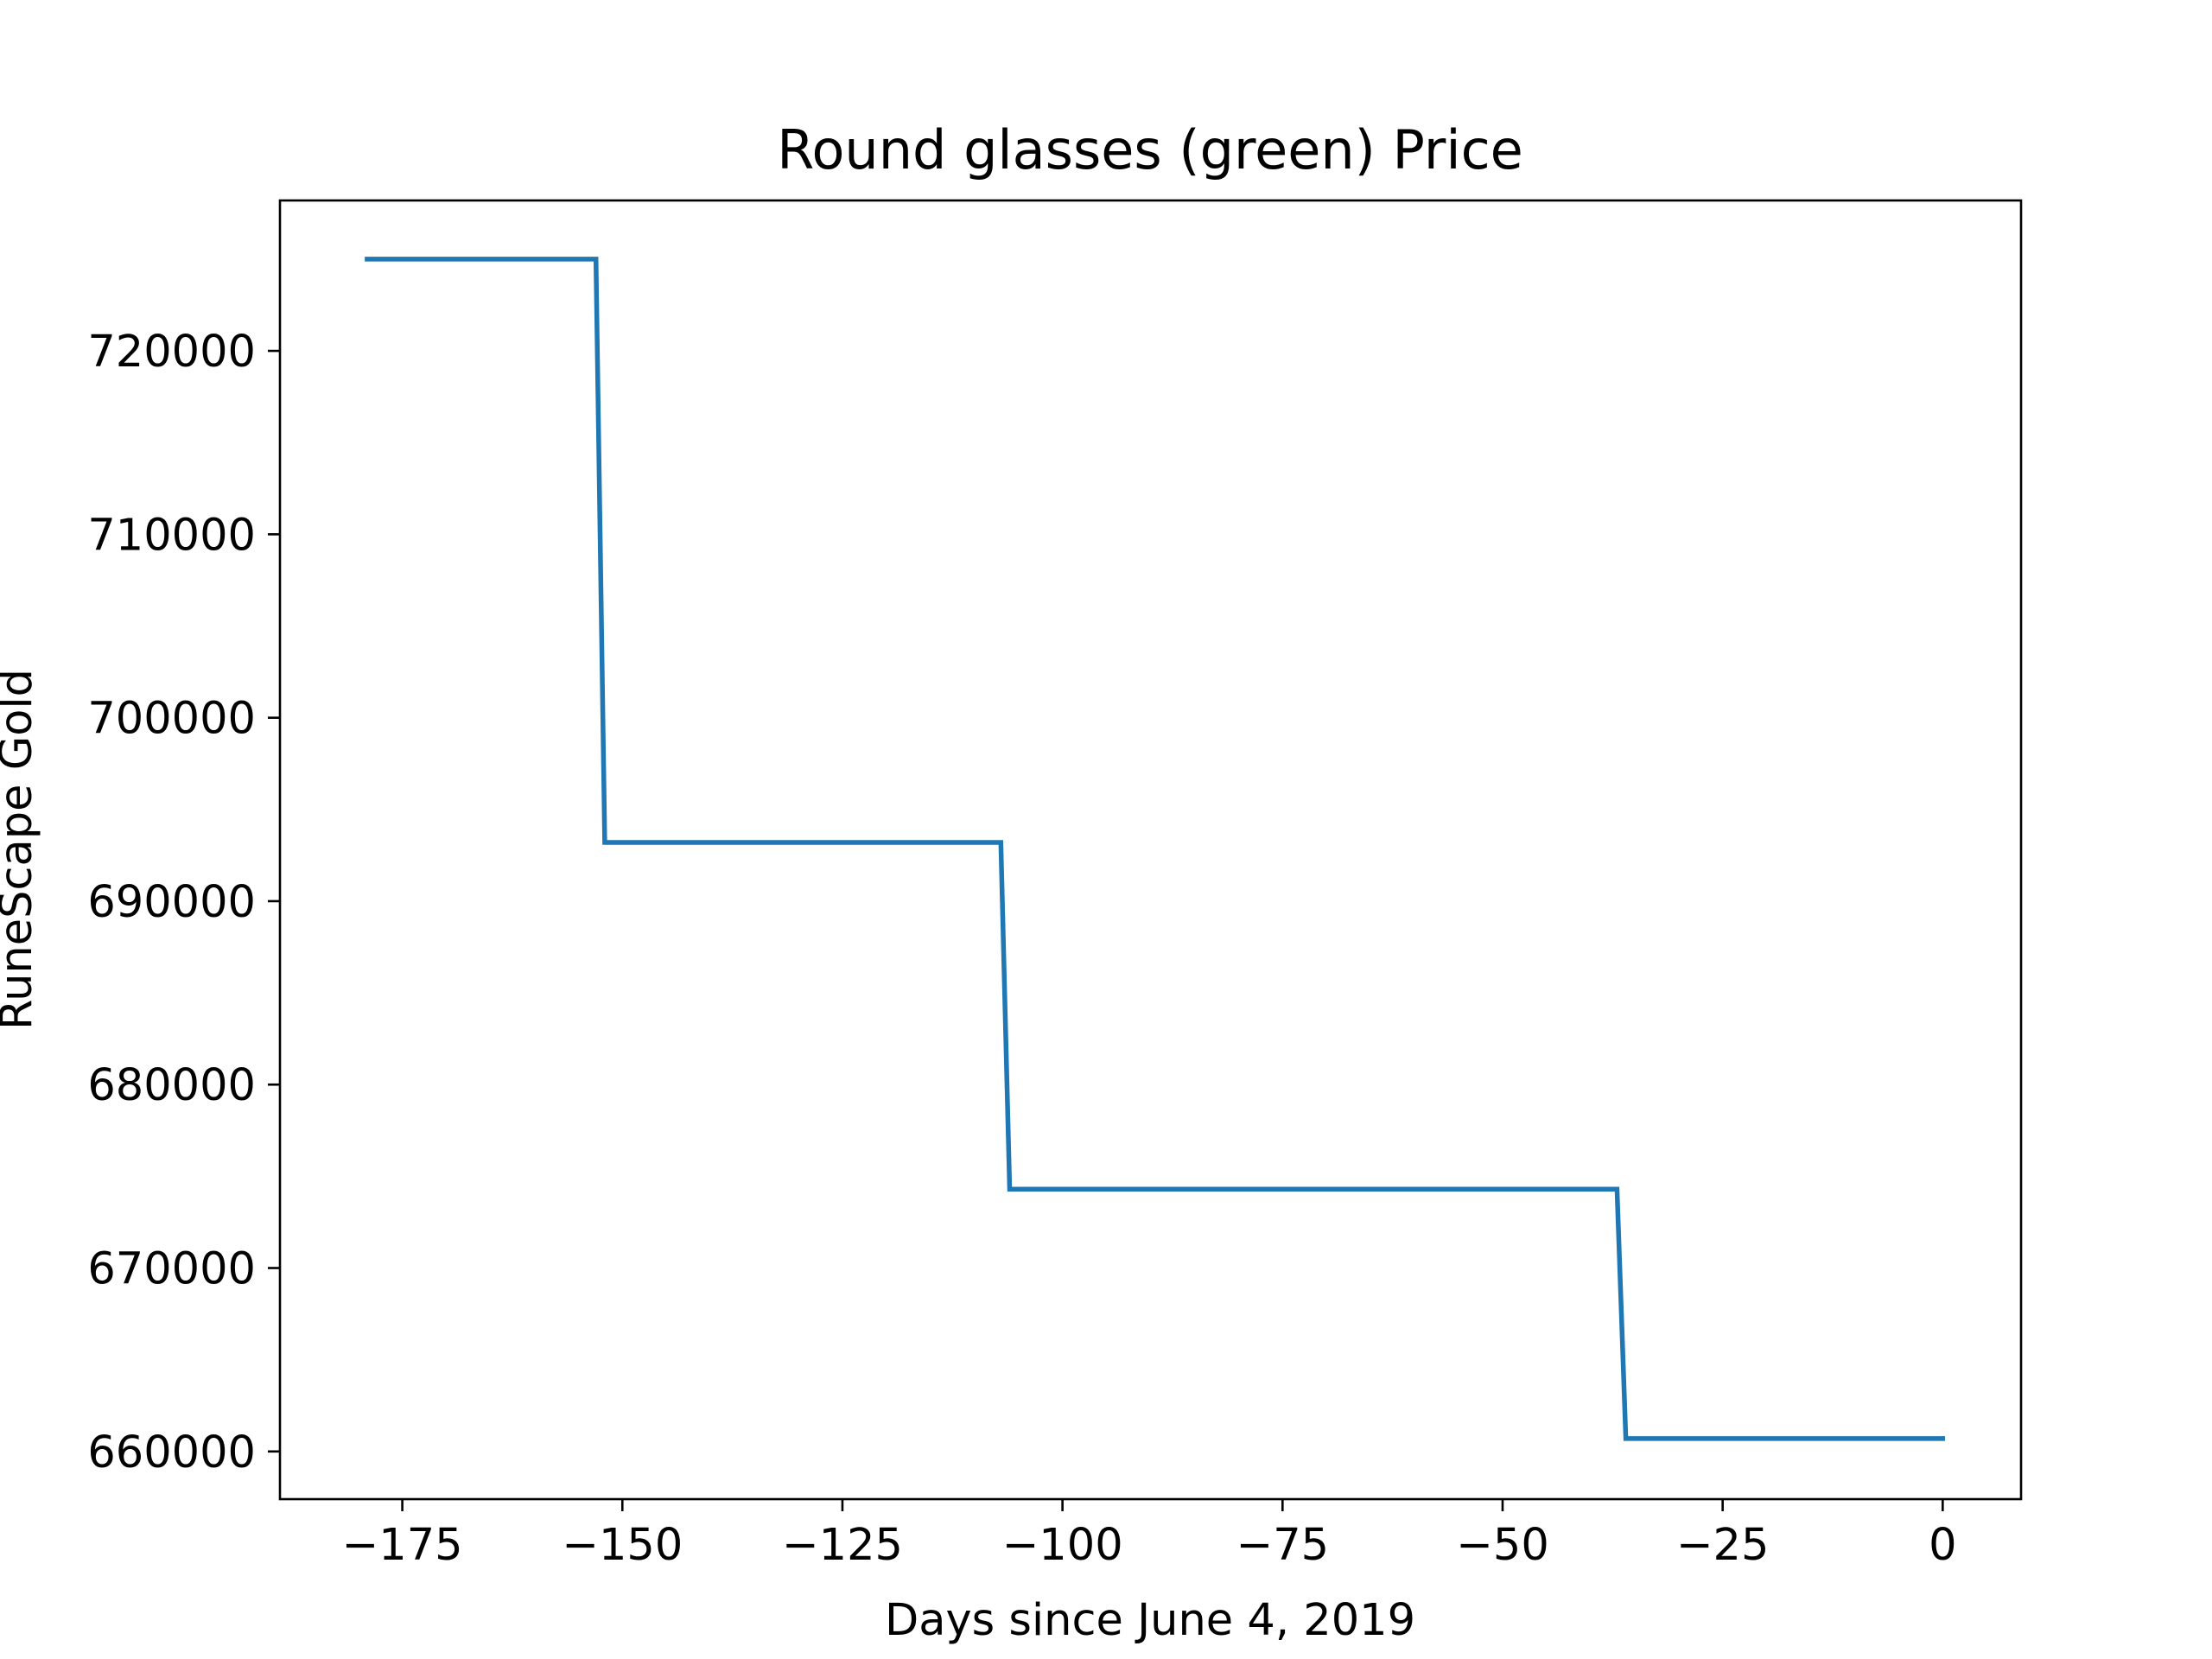  I want to click on x-axis-ticks: −175 −150 −125 −100 −75 −50 −25 0, so click(1149, 1535).